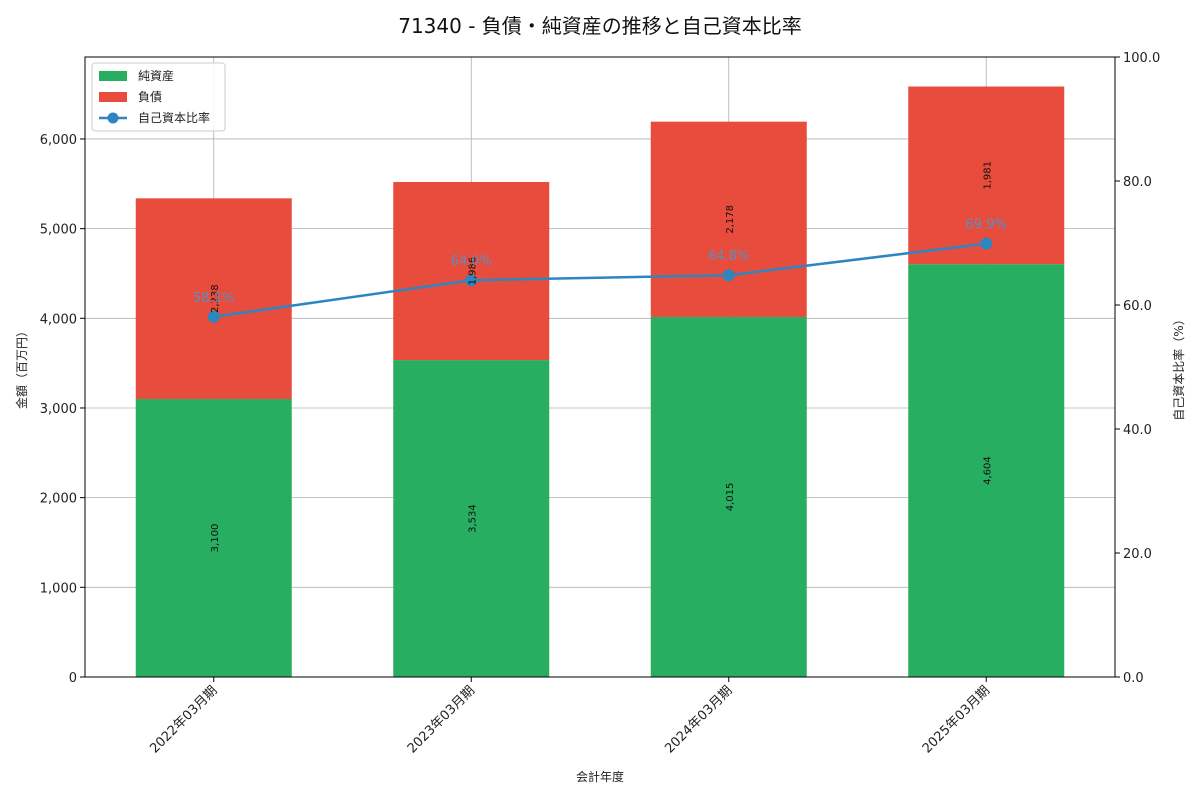 The width and height of the screenshot is (1200, 800). Describe the element at coordinates (986, 225) in the screenshot. I see `ratio-value-label: 69.9%` at that location.